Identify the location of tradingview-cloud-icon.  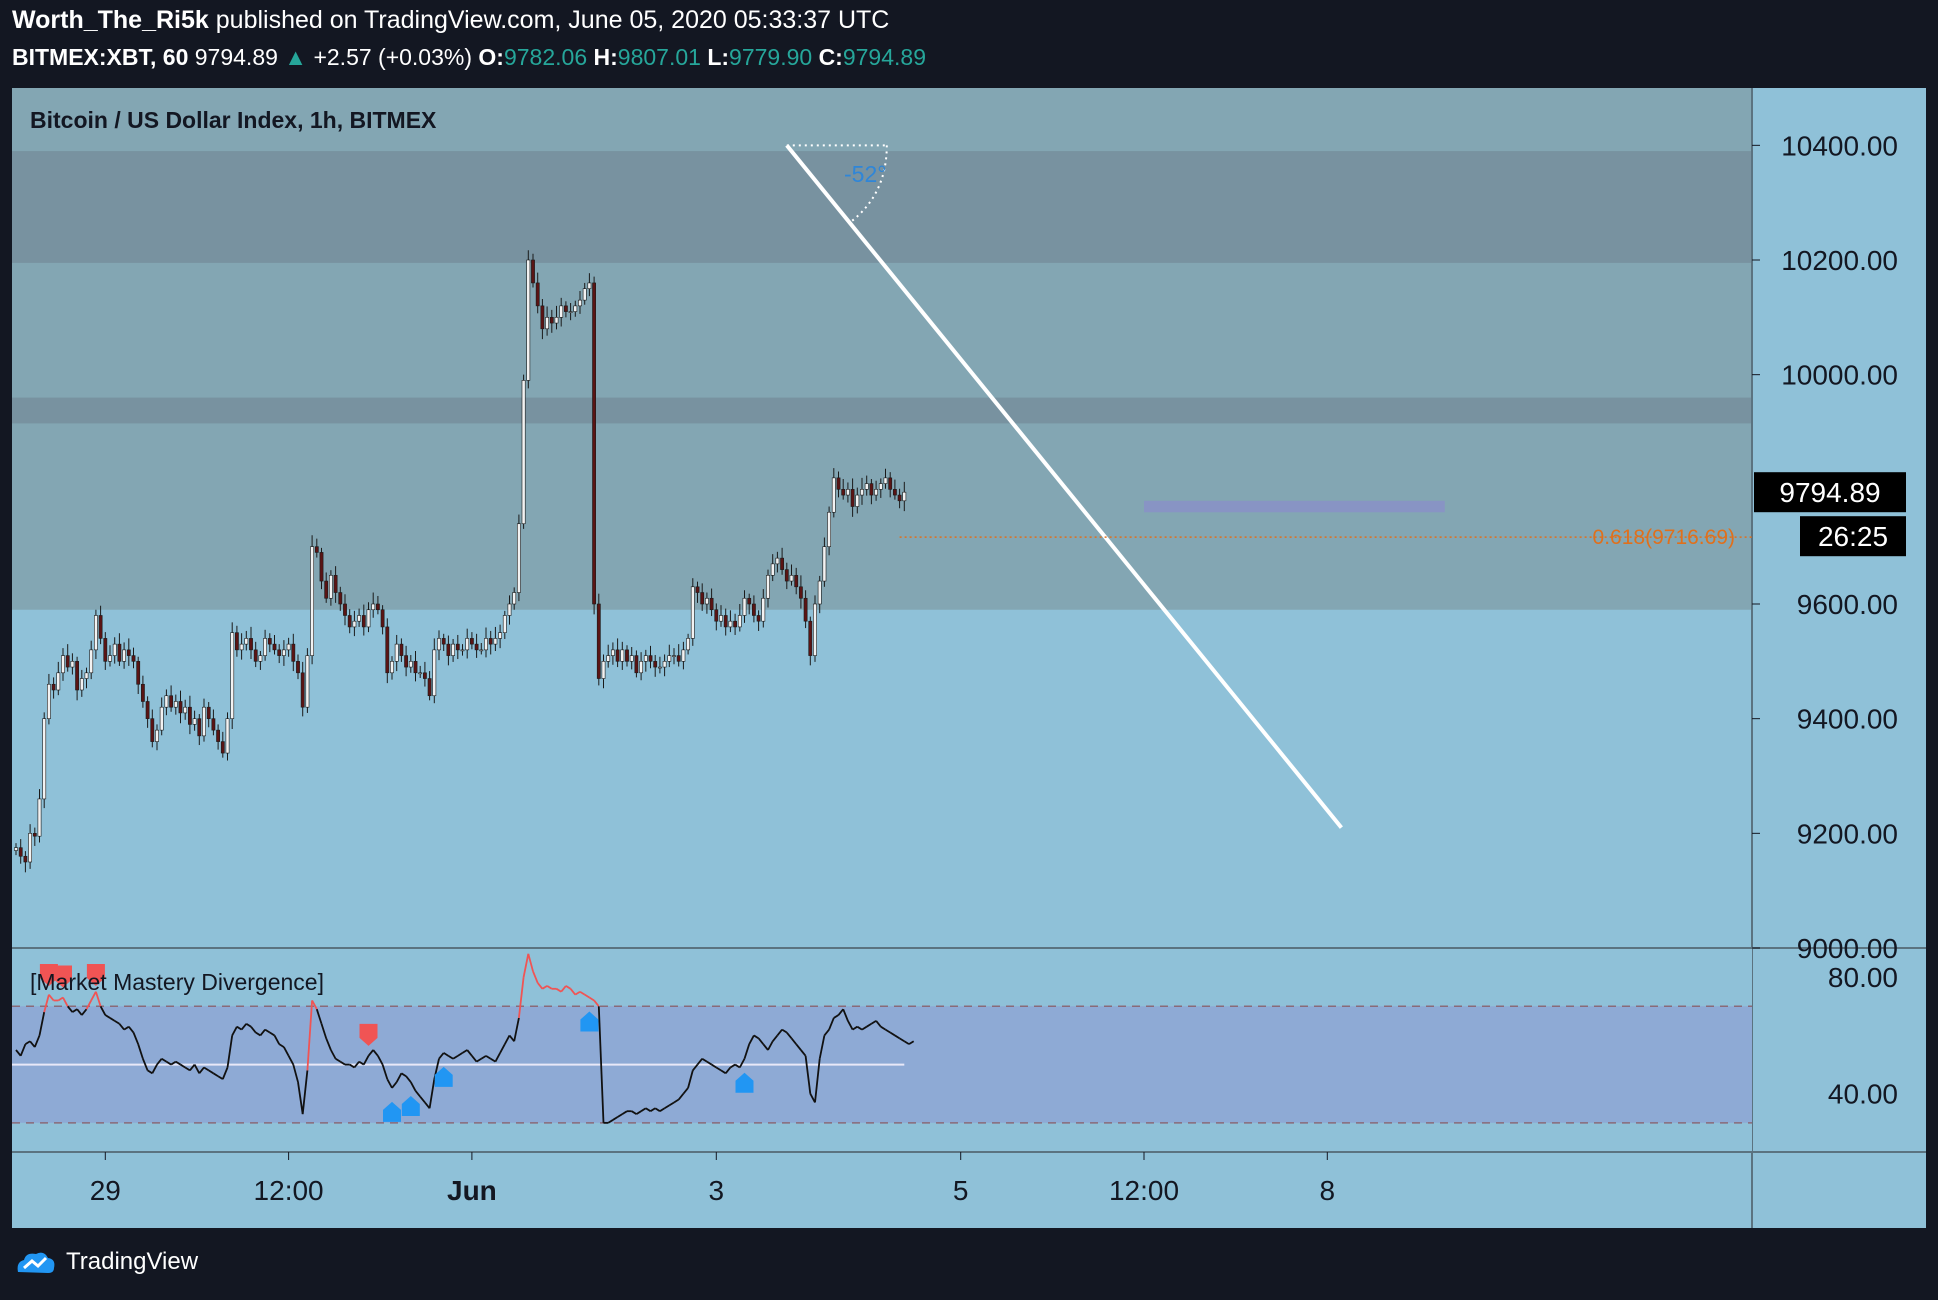
(36, 1262).